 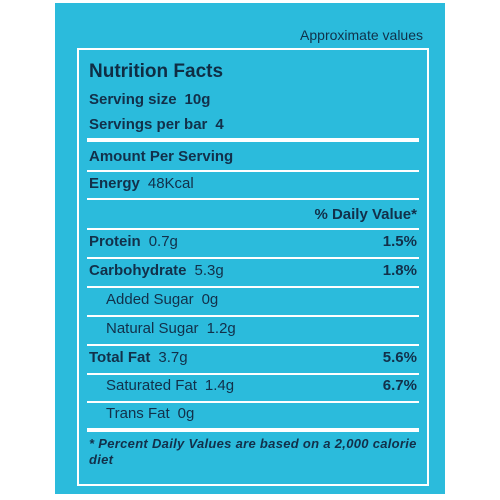 I want to click on nutrient-daily-value: 1.5%, so click(x=399, y=241).